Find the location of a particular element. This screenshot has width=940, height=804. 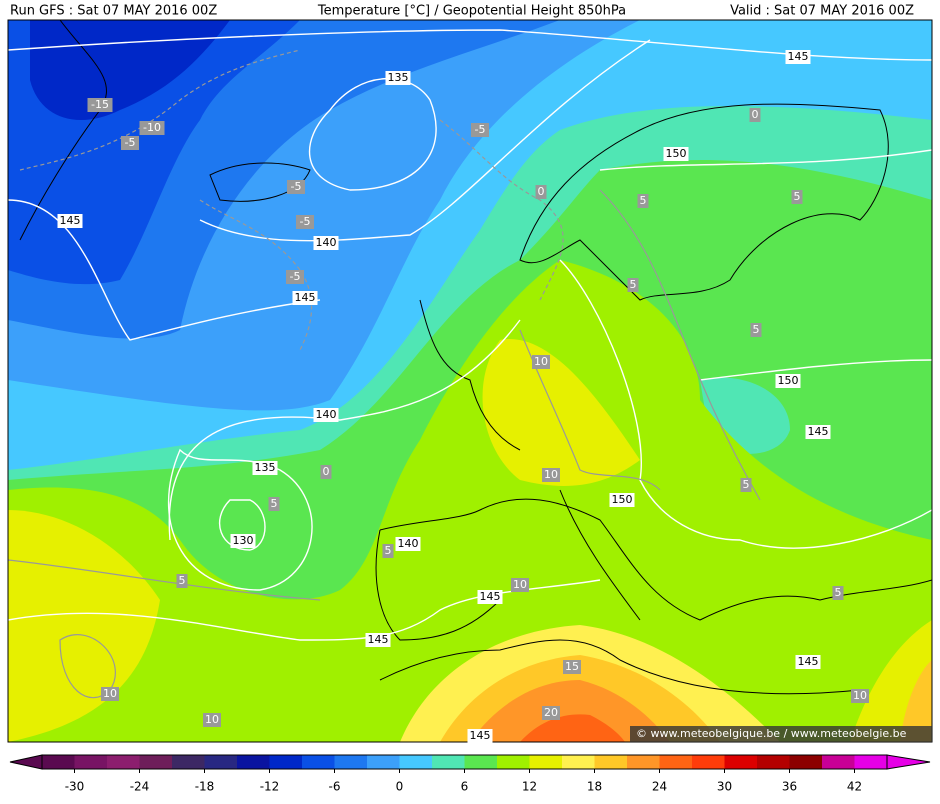

colorbar-arrow-high is located at coordinates (908, 762).